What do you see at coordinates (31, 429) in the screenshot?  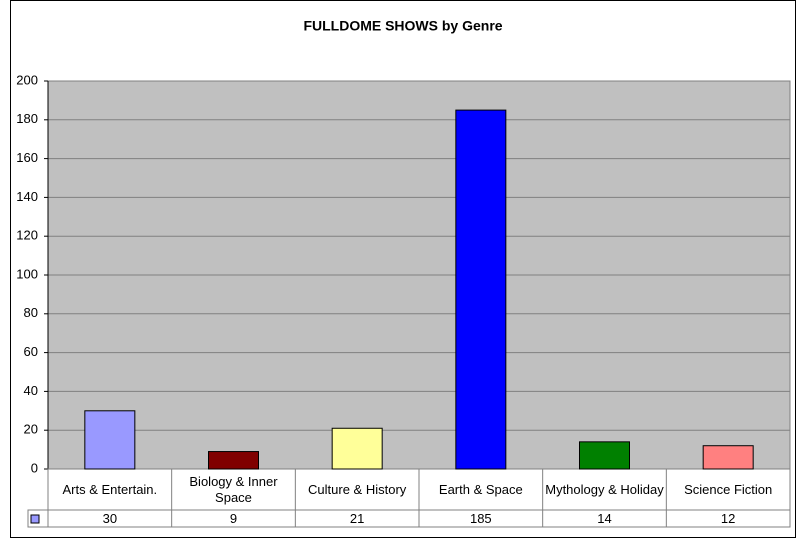 I see `y-tick-label: 20` at bounding box center [31, 429].